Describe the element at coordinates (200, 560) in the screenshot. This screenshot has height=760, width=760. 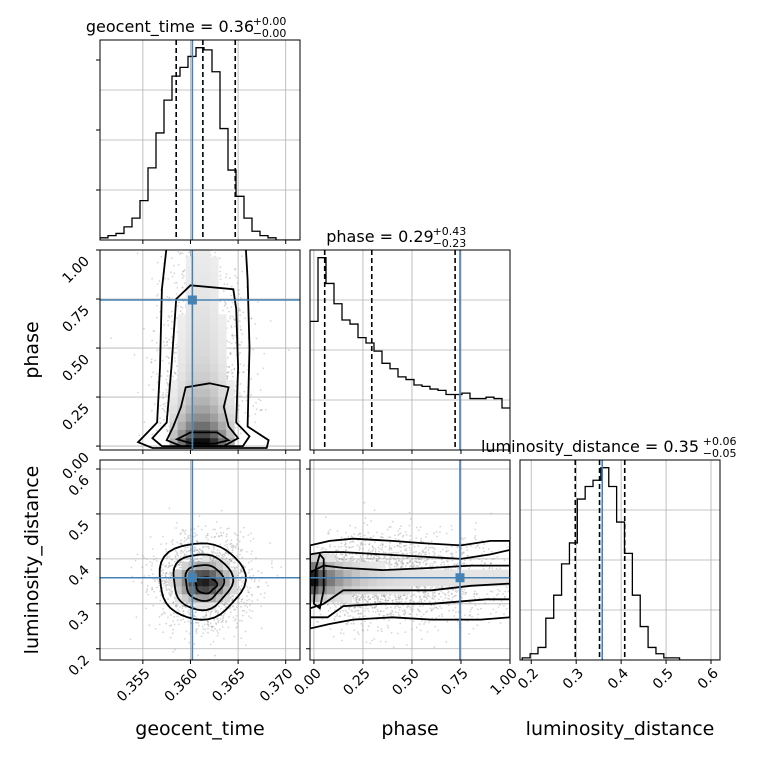
I see `panel-border` at that location.